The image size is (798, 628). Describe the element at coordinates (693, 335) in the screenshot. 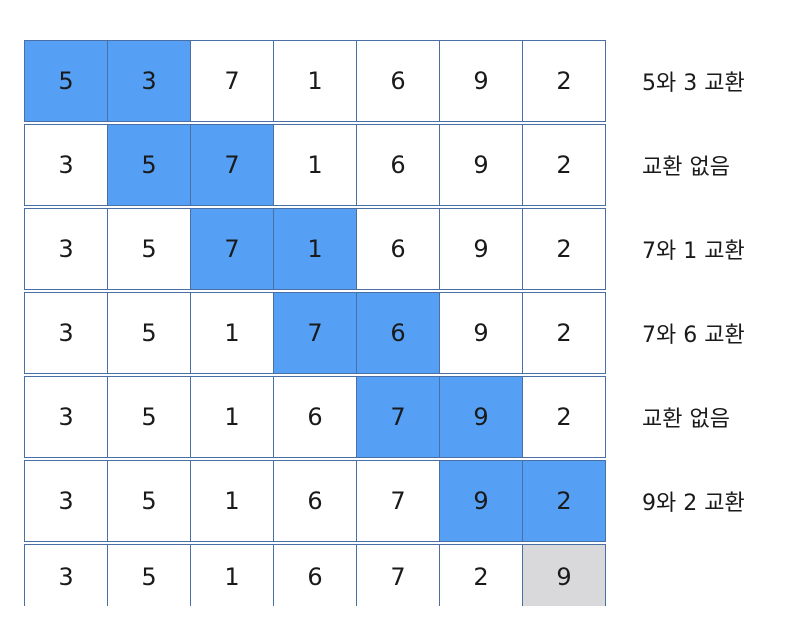

I see `step-caption: 7와 6 교환` at that location.